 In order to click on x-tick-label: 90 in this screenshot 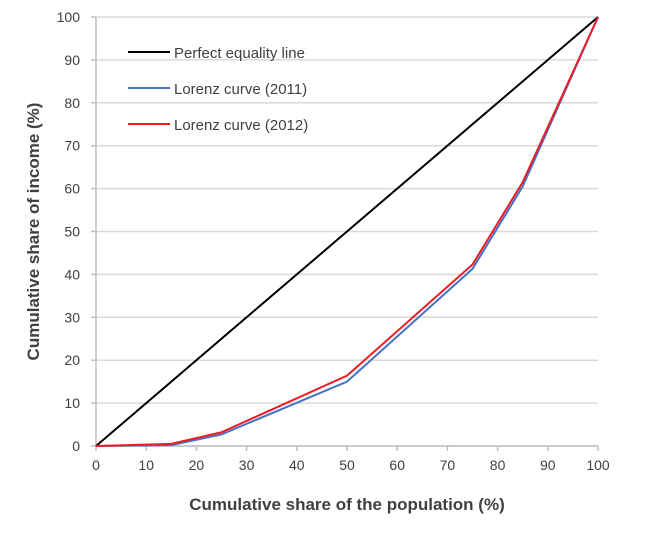, I will do `click(548, 465)`.